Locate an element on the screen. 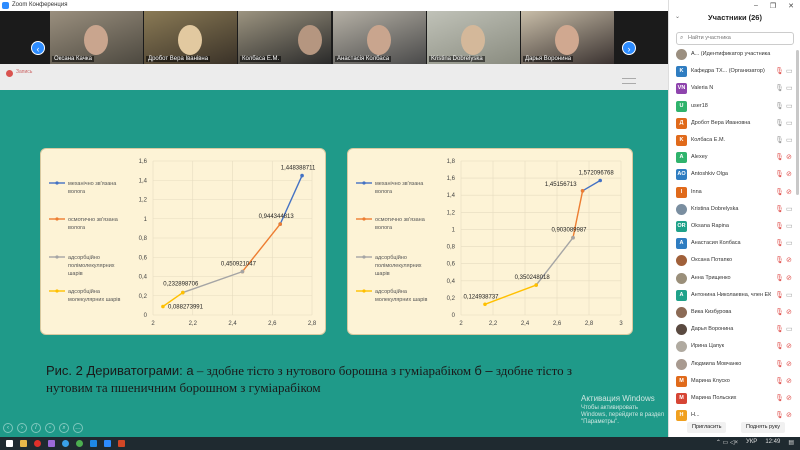 The width and height of the screenshot is (800, 450). video-tile: Колбаса Е.М. is located at coordinates (284, 37).